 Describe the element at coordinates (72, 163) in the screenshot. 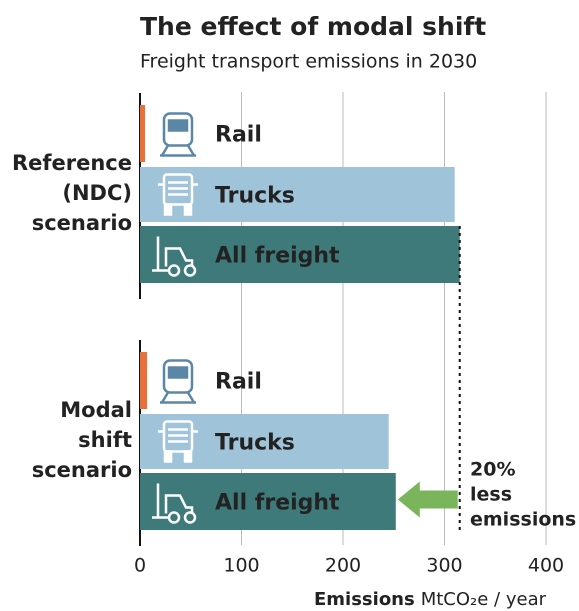

I see `category-label: Reference` at that location.